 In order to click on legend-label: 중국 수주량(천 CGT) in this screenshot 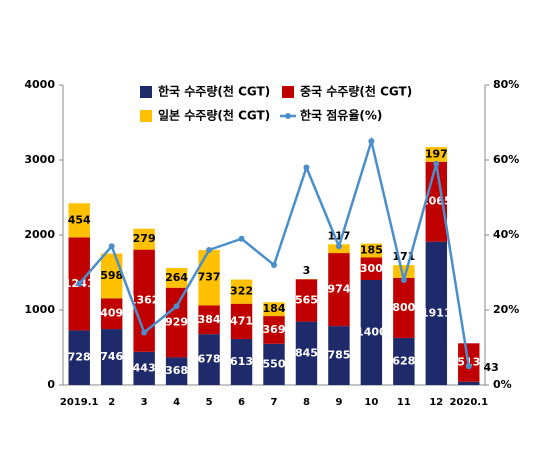, I will do `click(356, 91)`.